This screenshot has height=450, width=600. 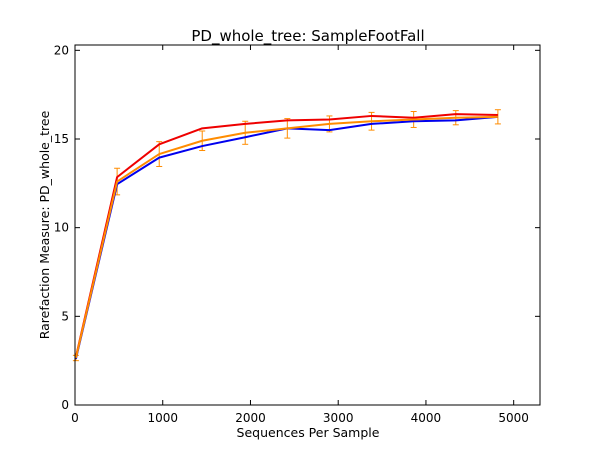 What do you see at coordinates (61, 50) in the screenshot?
I see `y-tick-label: 20` at bounding box center [61, 50].